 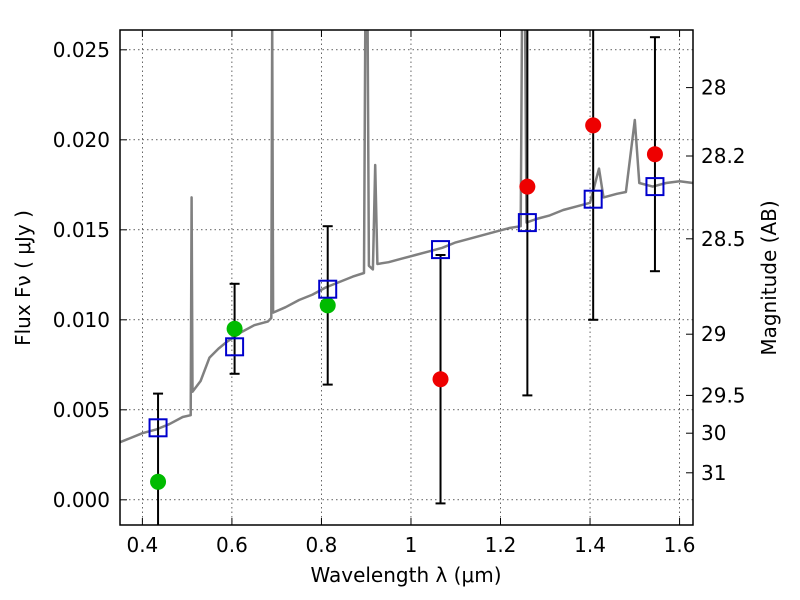 What do you see at coordinates (501, 545) in the screenshot?
I see `x-tick-label: 1.2` at bounding box center [501, 545].